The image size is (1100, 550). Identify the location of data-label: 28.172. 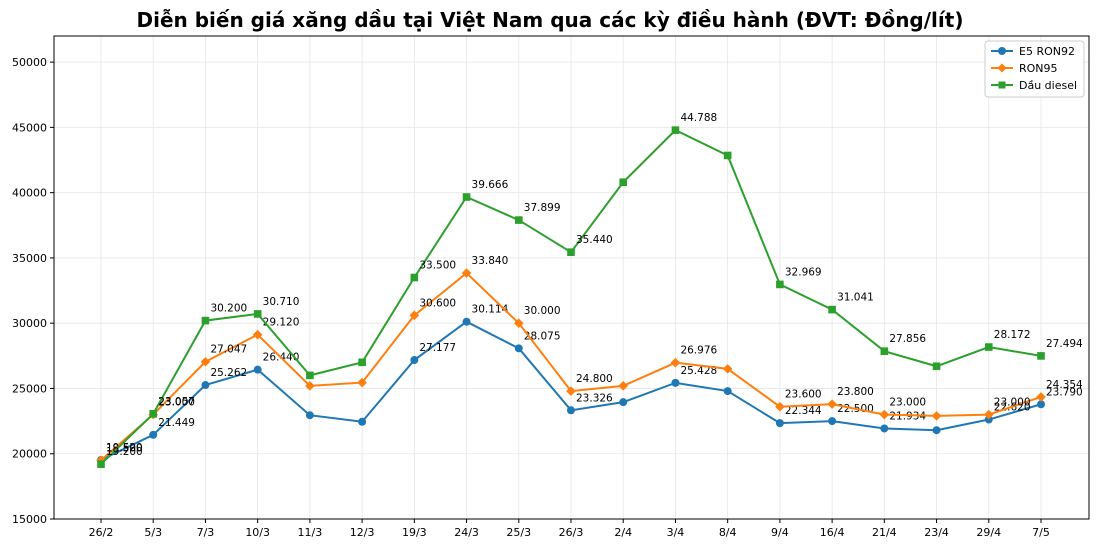
(1012, 335).